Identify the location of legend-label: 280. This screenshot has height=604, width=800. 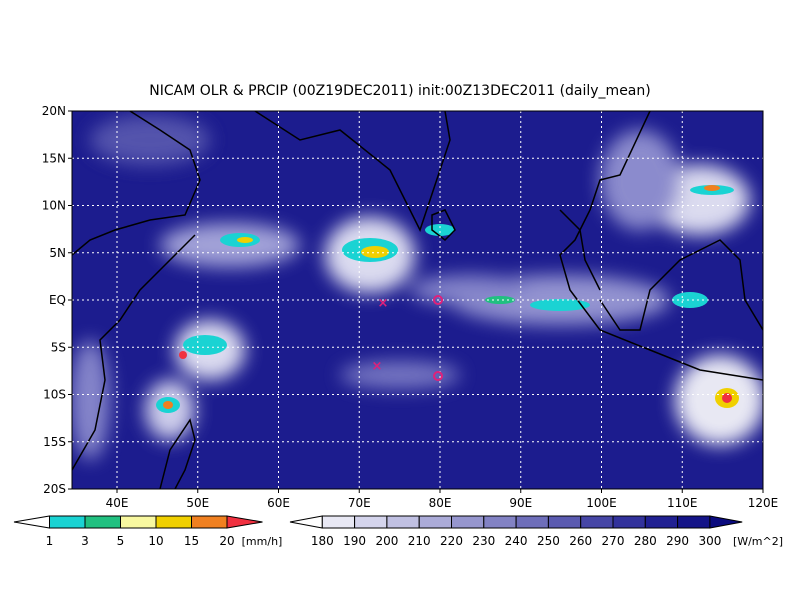
(645, 541).